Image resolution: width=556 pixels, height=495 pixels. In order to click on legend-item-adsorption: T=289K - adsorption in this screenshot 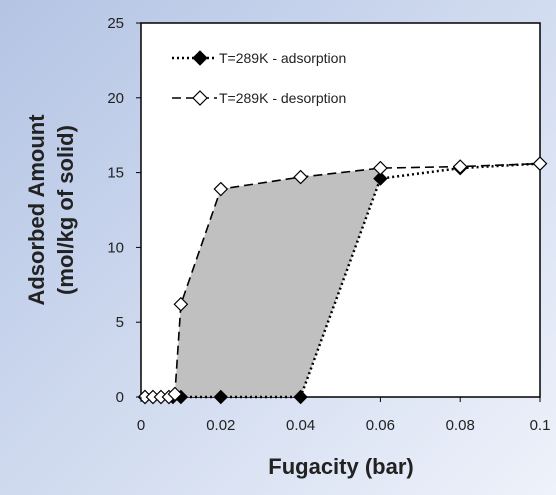, I will do `click(259, 58)`.